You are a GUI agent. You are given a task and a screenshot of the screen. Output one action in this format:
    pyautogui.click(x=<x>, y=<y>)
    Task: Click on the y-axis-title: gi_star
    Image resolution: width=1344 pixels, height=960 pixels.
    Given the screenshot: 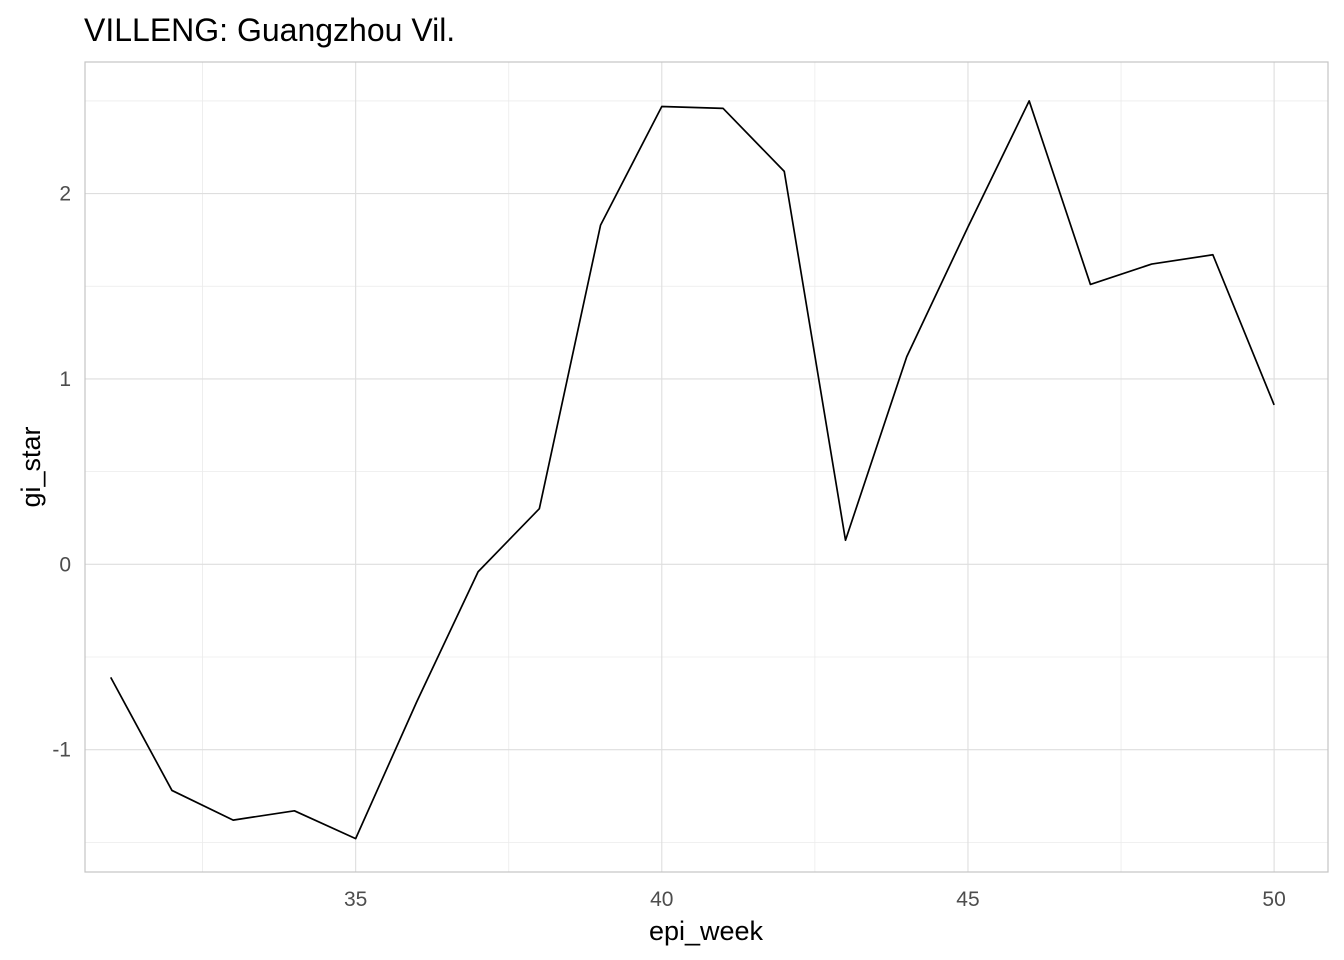 What is the action you would take?
    pyautogui.click(x=31, y=466)
    